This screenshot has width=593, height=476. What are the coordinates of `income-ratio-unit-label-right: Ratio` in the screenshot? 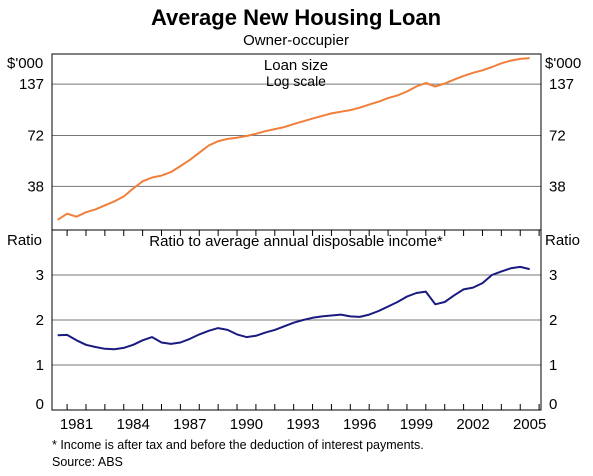 It's located at (562, 240).